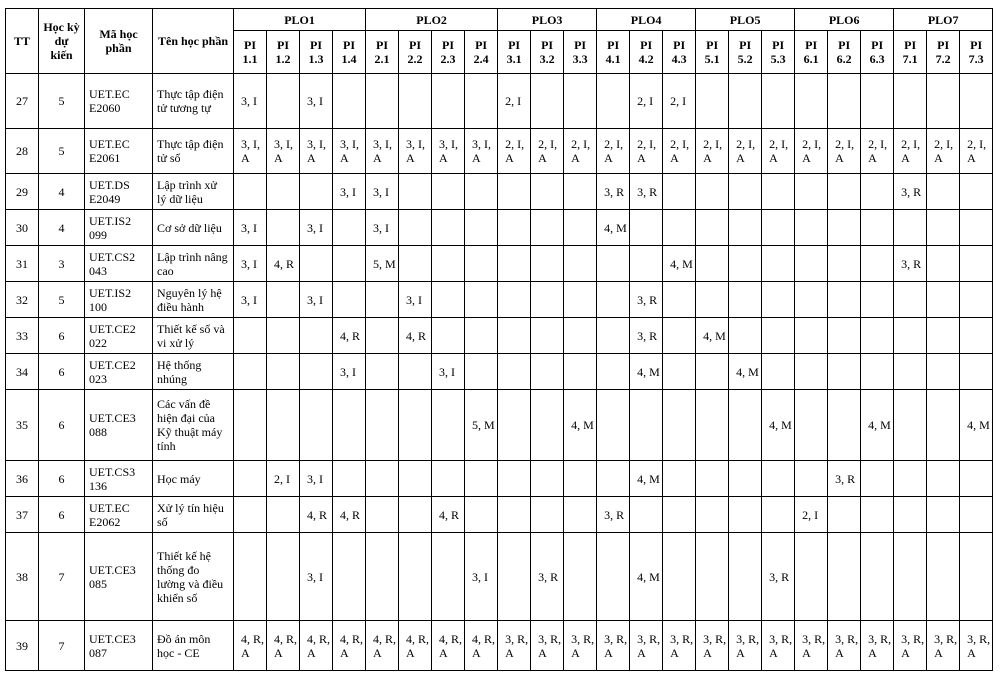 This screenshot has height=675, width=1002. I want to click on pi-header: PI 7.1, so click(910, 52).